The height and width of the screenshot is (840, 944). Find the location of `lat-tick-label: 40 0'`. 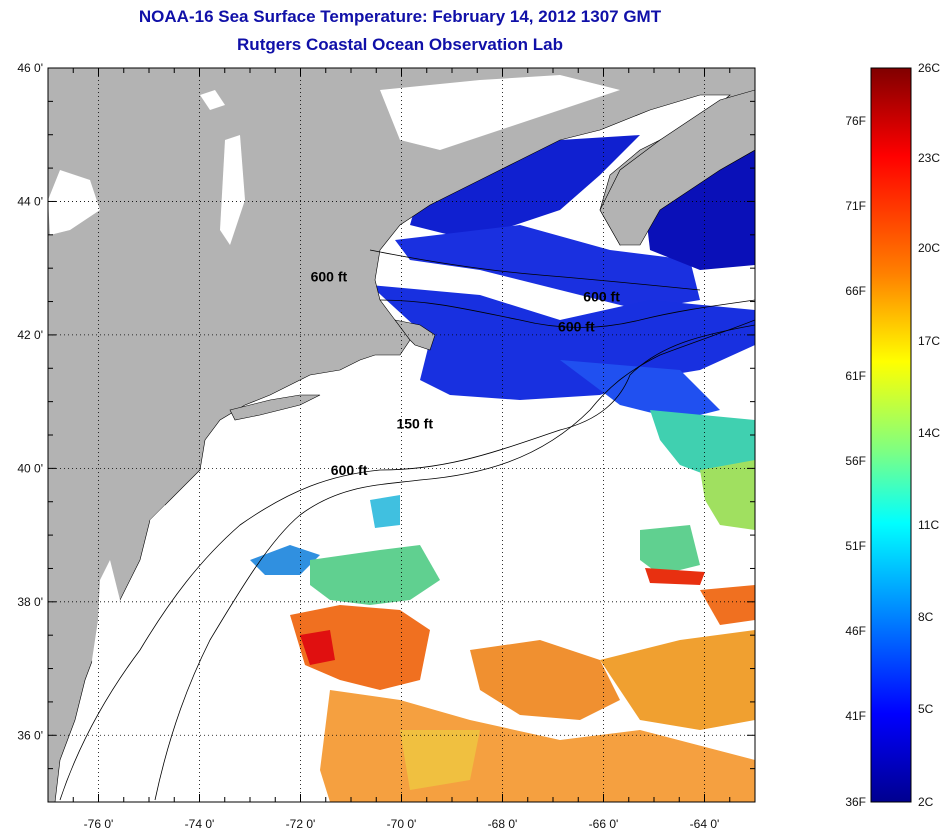

lat-tick-label: 40 0' is located at coordinates (30, 468).